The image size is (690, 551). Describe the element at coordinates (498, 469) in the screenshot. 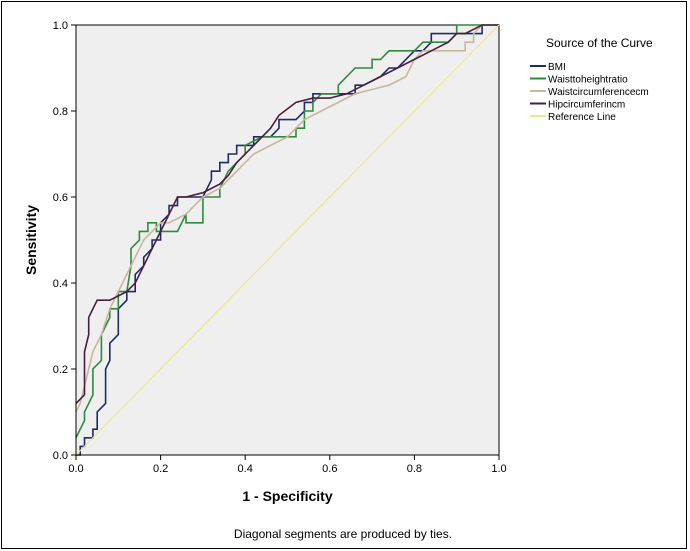

I see `x-tick-label: 1.0` at that location.